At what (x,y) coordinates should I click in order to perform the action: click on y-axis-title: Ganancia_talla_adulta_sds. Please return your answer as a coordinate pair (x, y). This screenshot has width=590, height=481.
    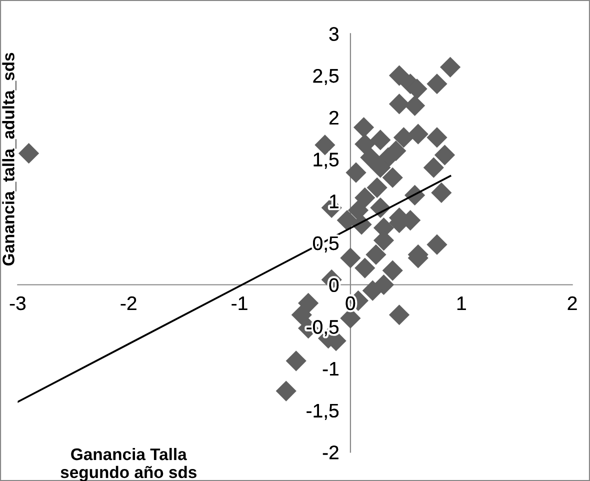
    Looking at the image, I should click on (9, 159).